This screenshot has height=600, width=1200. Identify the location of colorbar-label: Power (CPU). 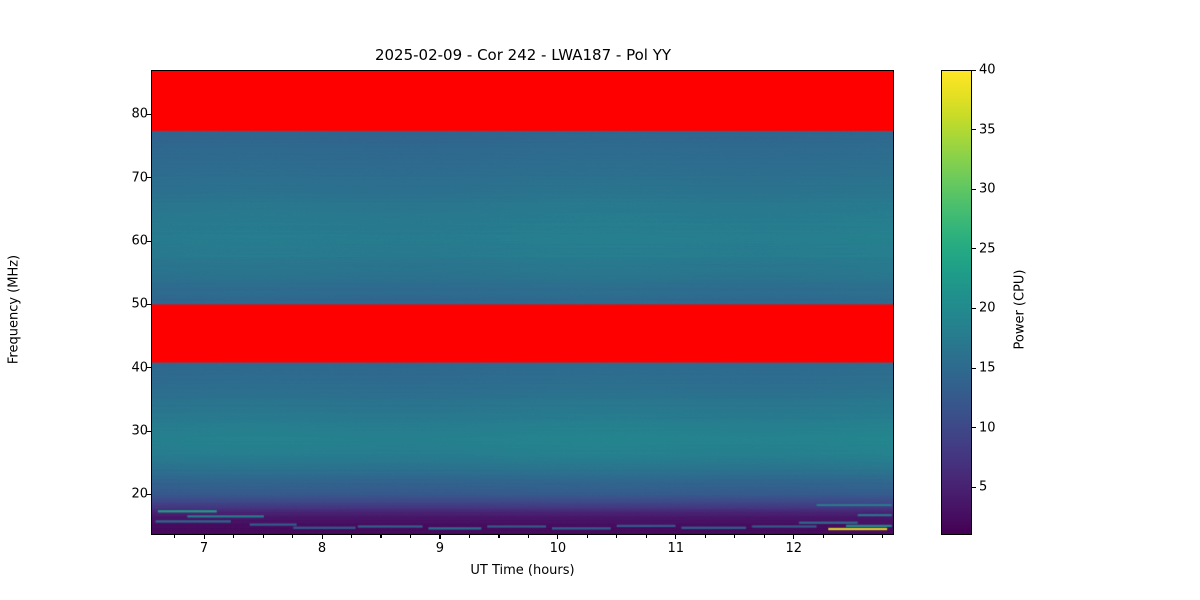
(1020, 309).